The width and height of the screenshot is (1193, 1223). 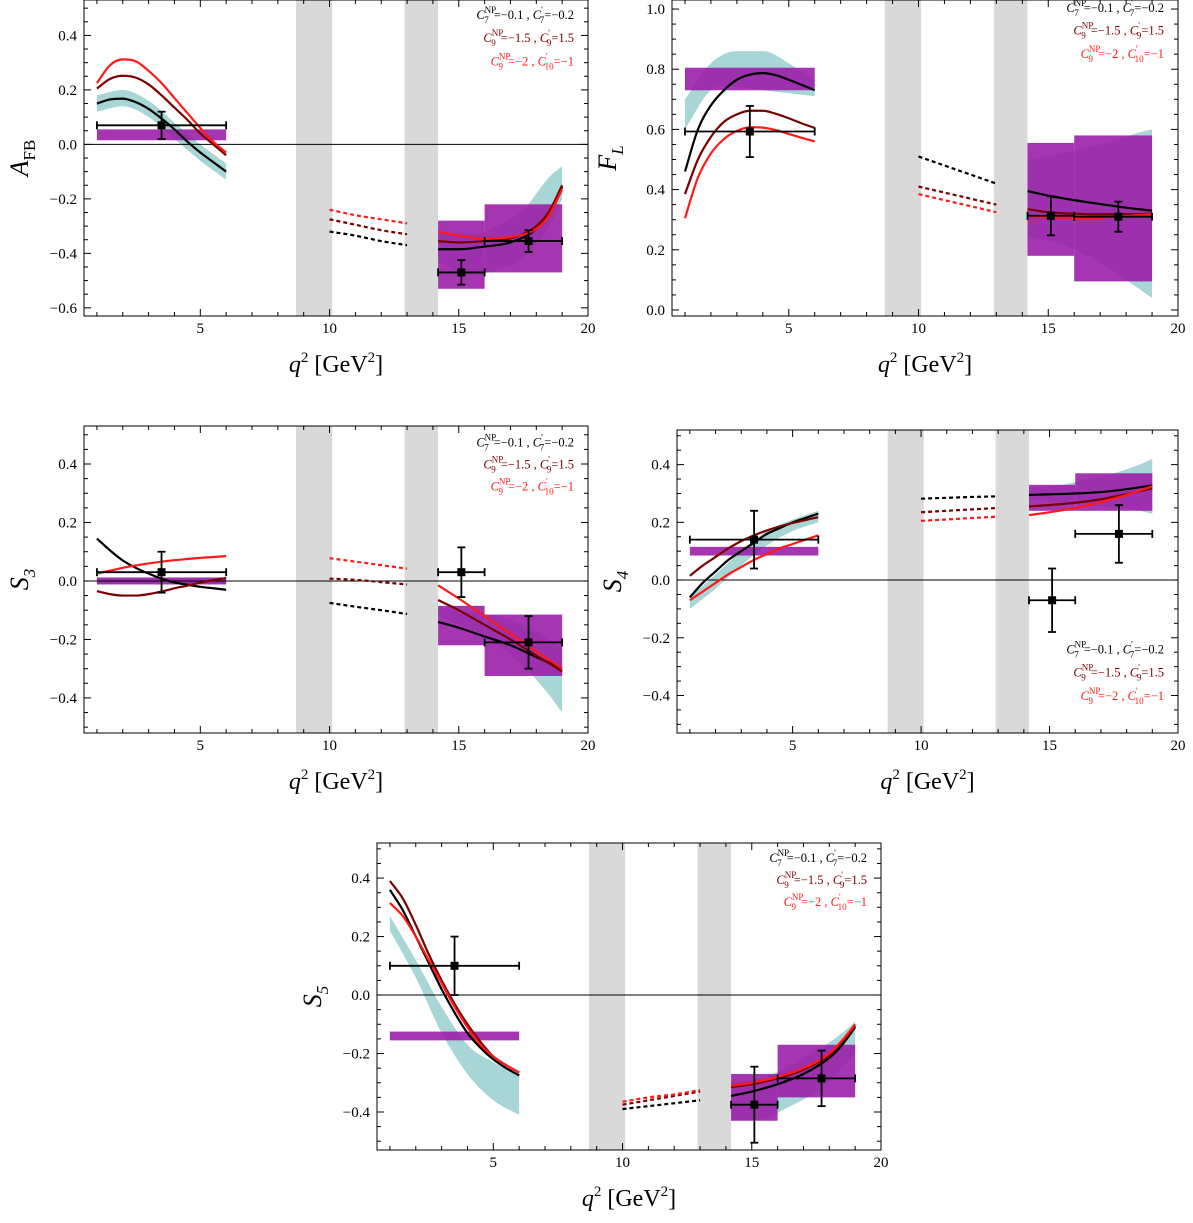 What do you see at coordinates (655, 130) in the screenshot?
I see `y-tick-label: 0.6` at bounding box center [655, 130].